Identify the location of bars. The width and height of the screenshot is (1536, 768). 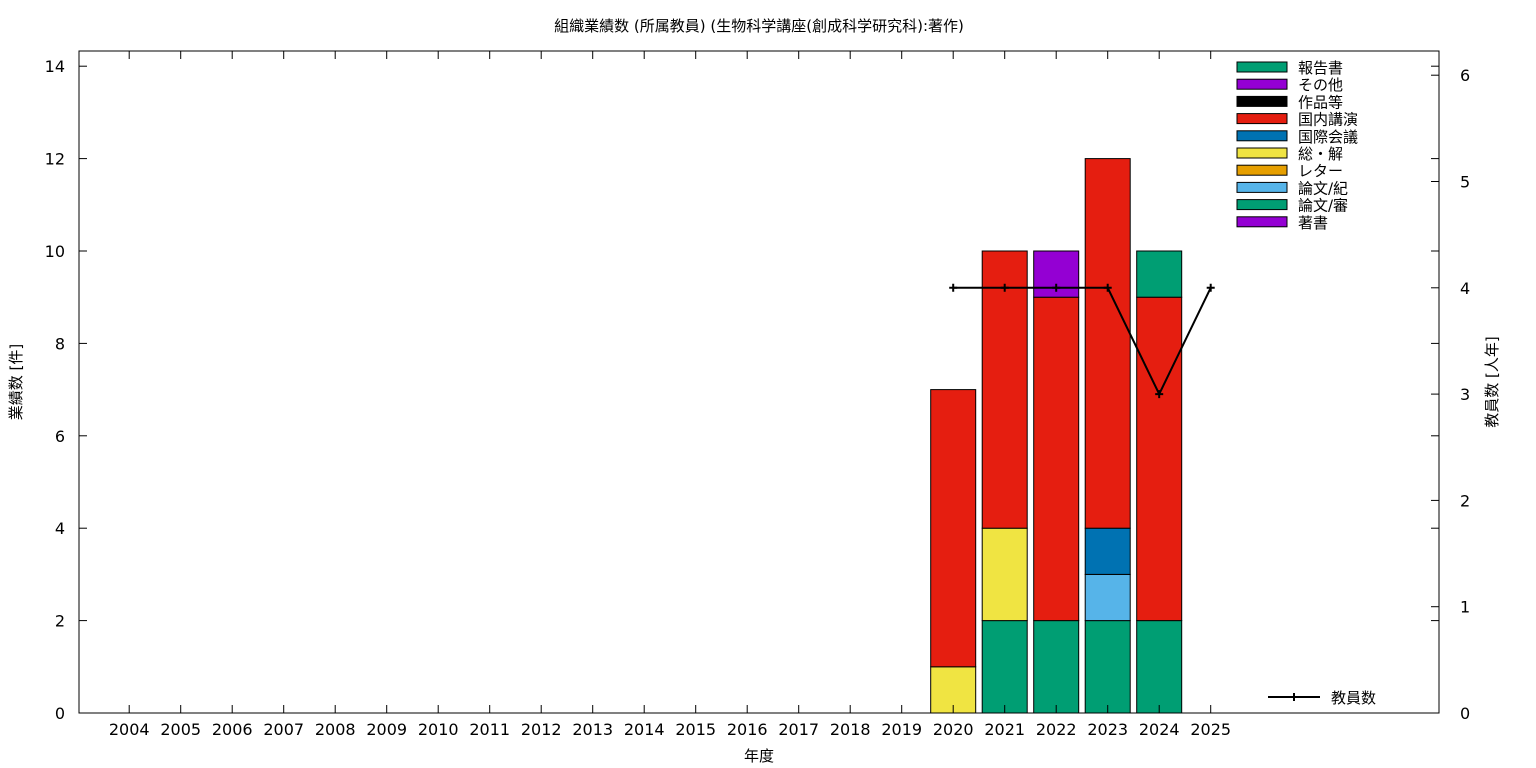
(1056, 436).